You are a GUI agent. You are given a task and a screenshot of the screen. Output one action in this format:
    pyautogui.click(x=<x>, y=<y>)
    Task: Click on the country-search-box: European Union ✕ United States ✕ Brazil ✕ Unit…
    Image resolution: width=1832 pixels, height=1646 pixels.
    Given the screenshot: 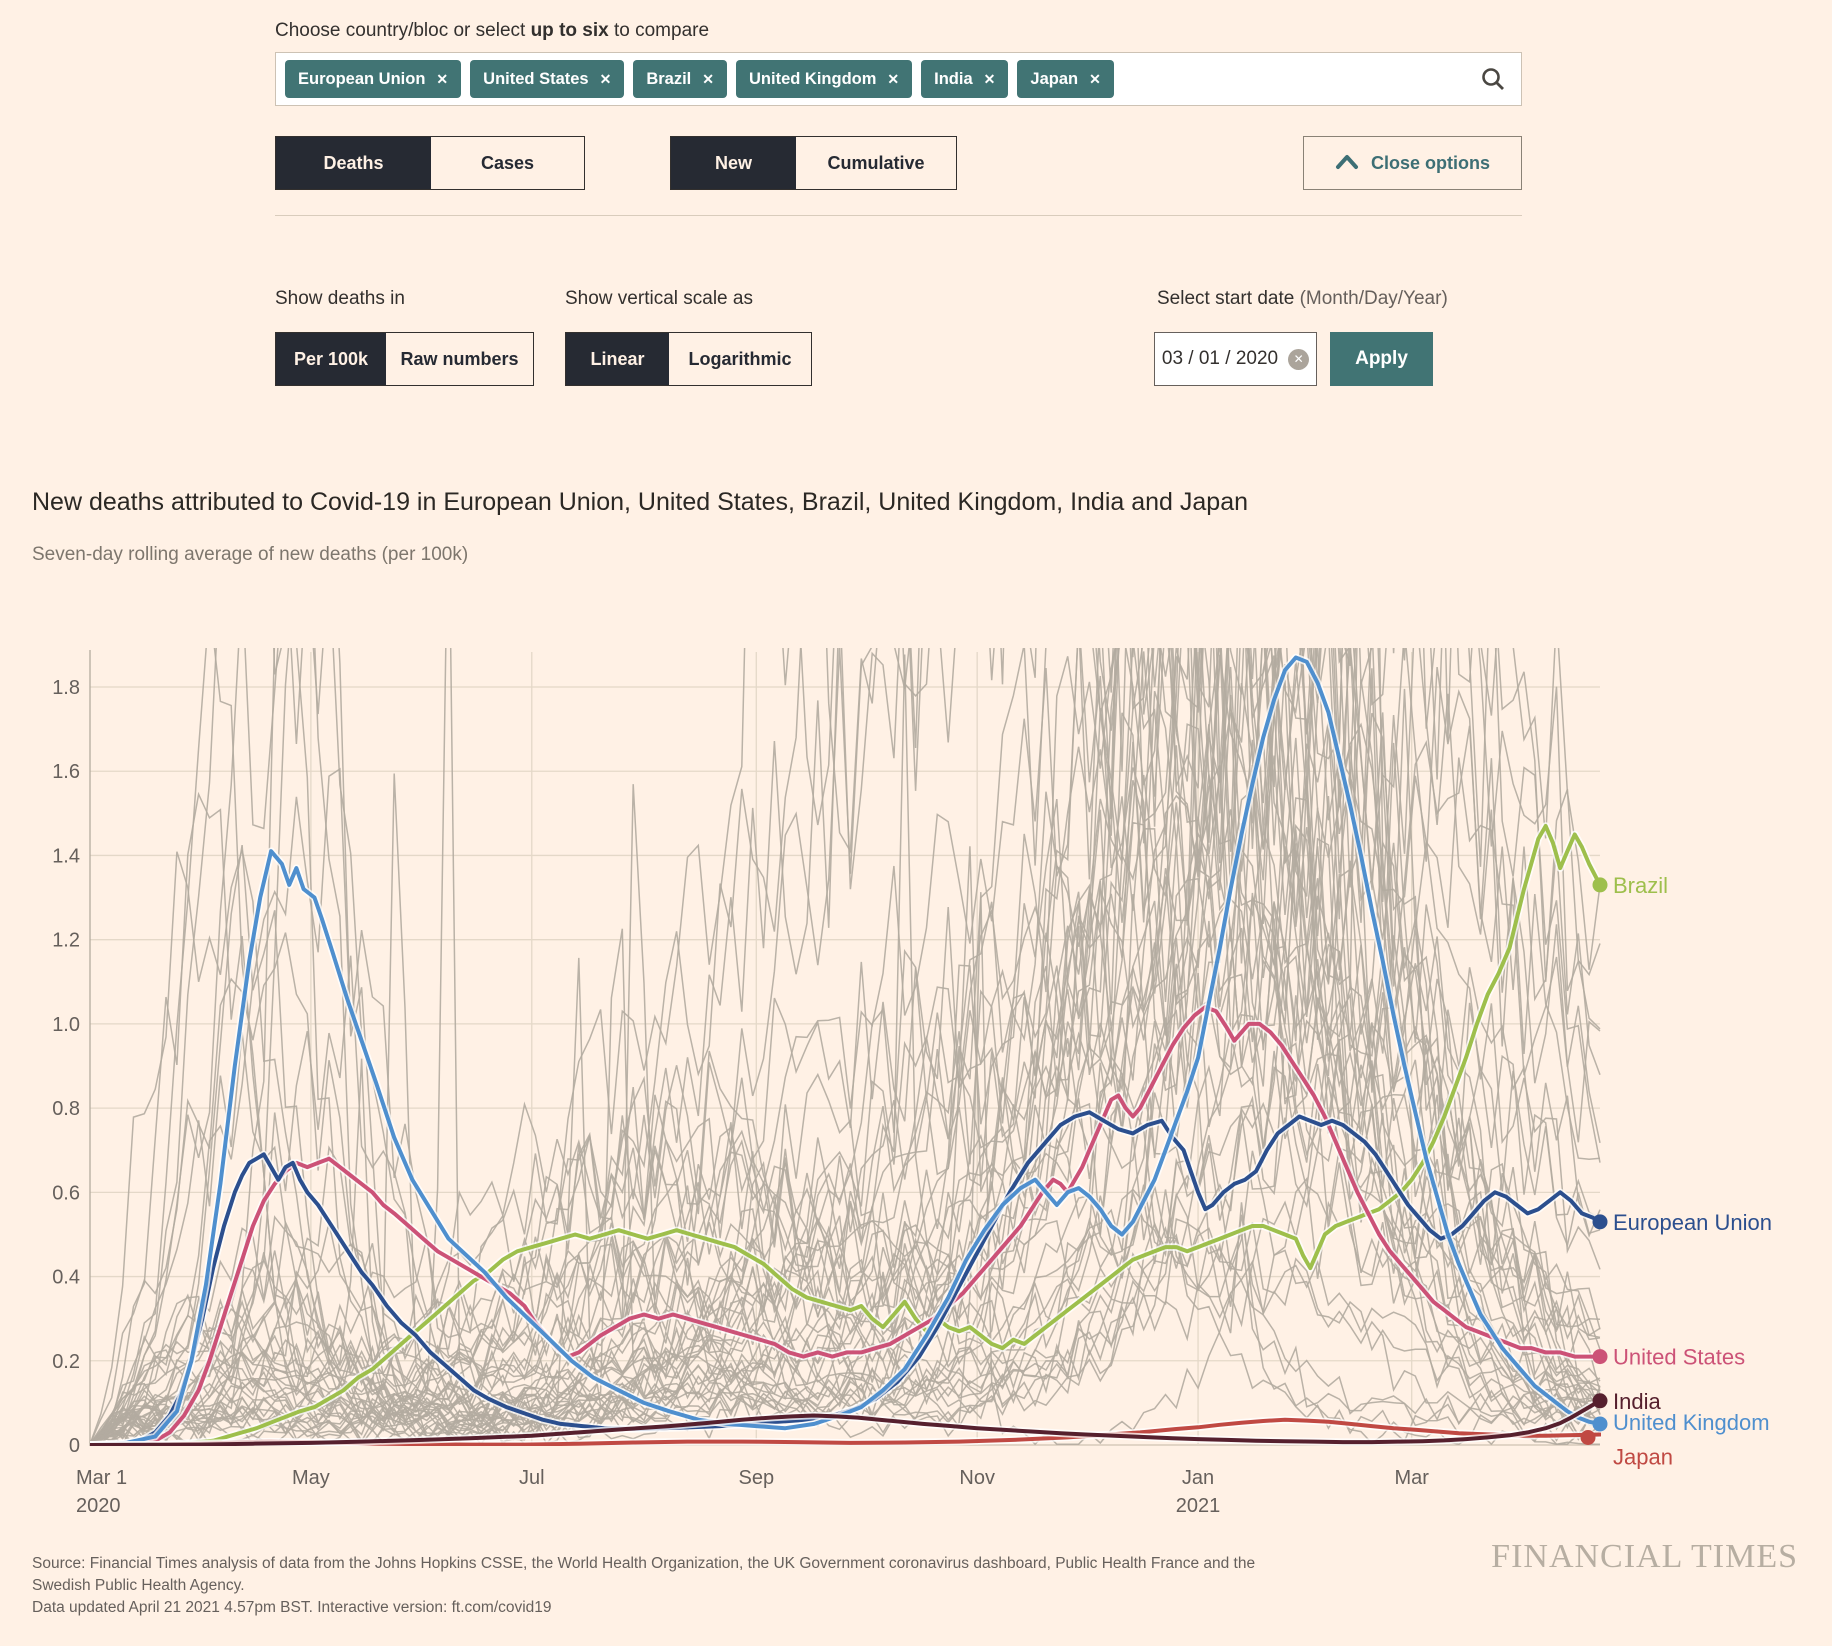 What is the action you would take?
    pyautogui.click(x=898, y=79)
    